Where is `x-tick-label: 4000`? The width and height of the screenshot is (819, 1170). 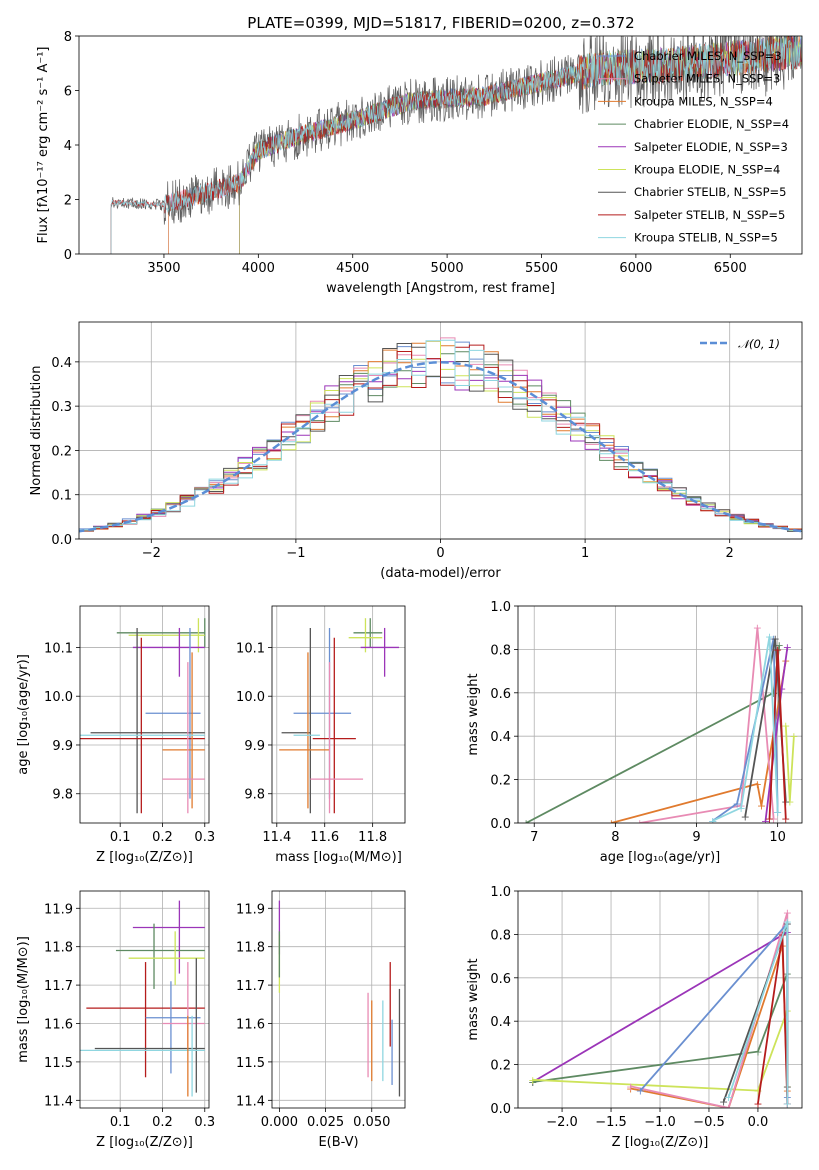
x-tick-label: 4000 is located at coordinates (258, 268).